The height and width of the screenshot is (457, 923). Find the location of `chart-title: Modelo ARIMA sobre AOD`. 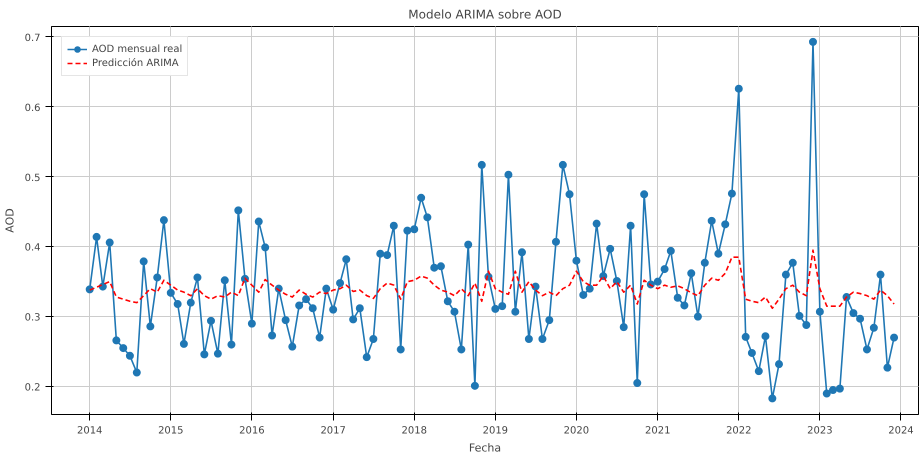

chart-title: Modelo ARIMA sobre AOD is located at coordinates (485, 15).